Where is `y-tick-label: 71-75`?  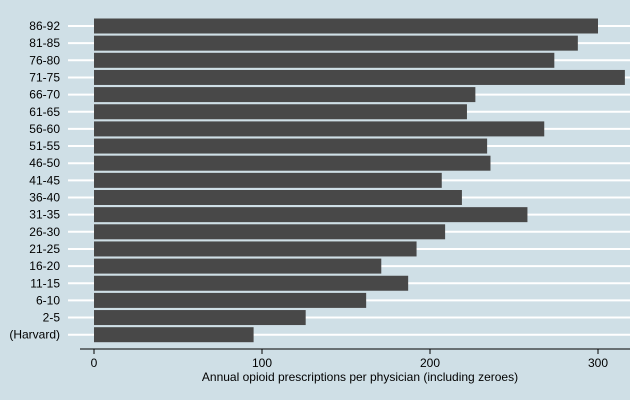
y-tick-label: 71-75 is located at coordinates (44, 77).